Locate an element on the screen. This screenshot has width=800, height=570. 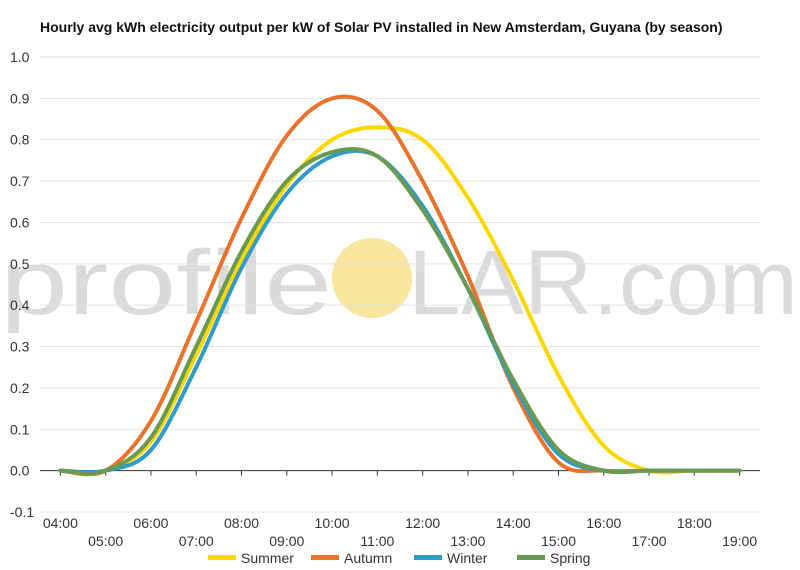
x-tick-label: 15:00 is located at coordinates (558, 541).